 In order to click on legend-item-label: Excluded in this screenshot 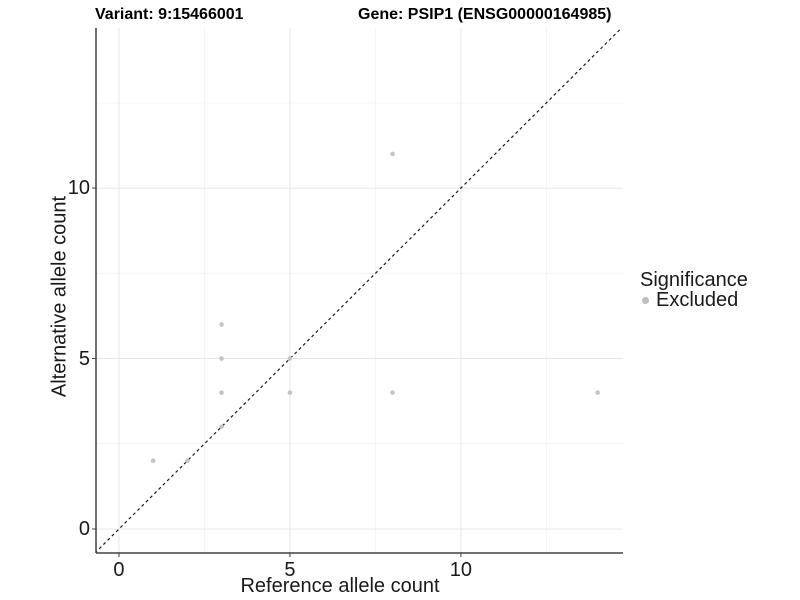, I will do `click(697, 300)`.